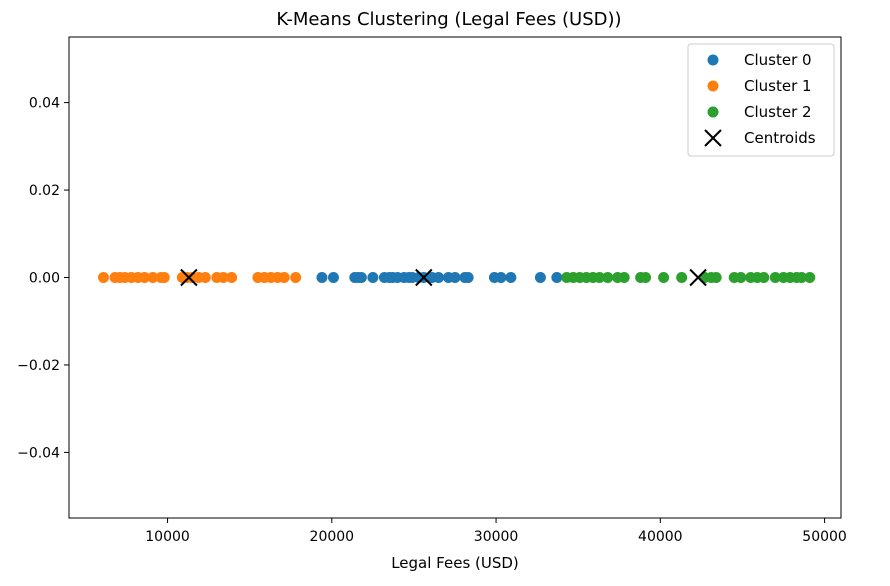 The width and height of the screenshot is (890, 586). I want to click on legend-centroid-marker-stroke-b, so click(713, 138).